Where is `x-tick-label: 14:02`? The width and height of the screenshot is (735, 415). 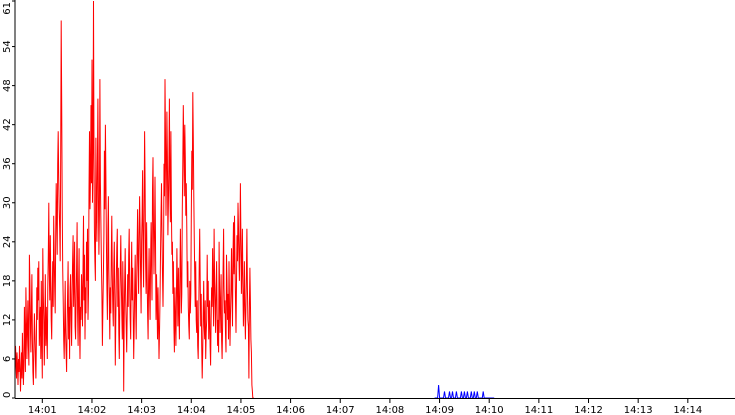 x-tick-label: 14:02 is located at coordinates (92, 410).